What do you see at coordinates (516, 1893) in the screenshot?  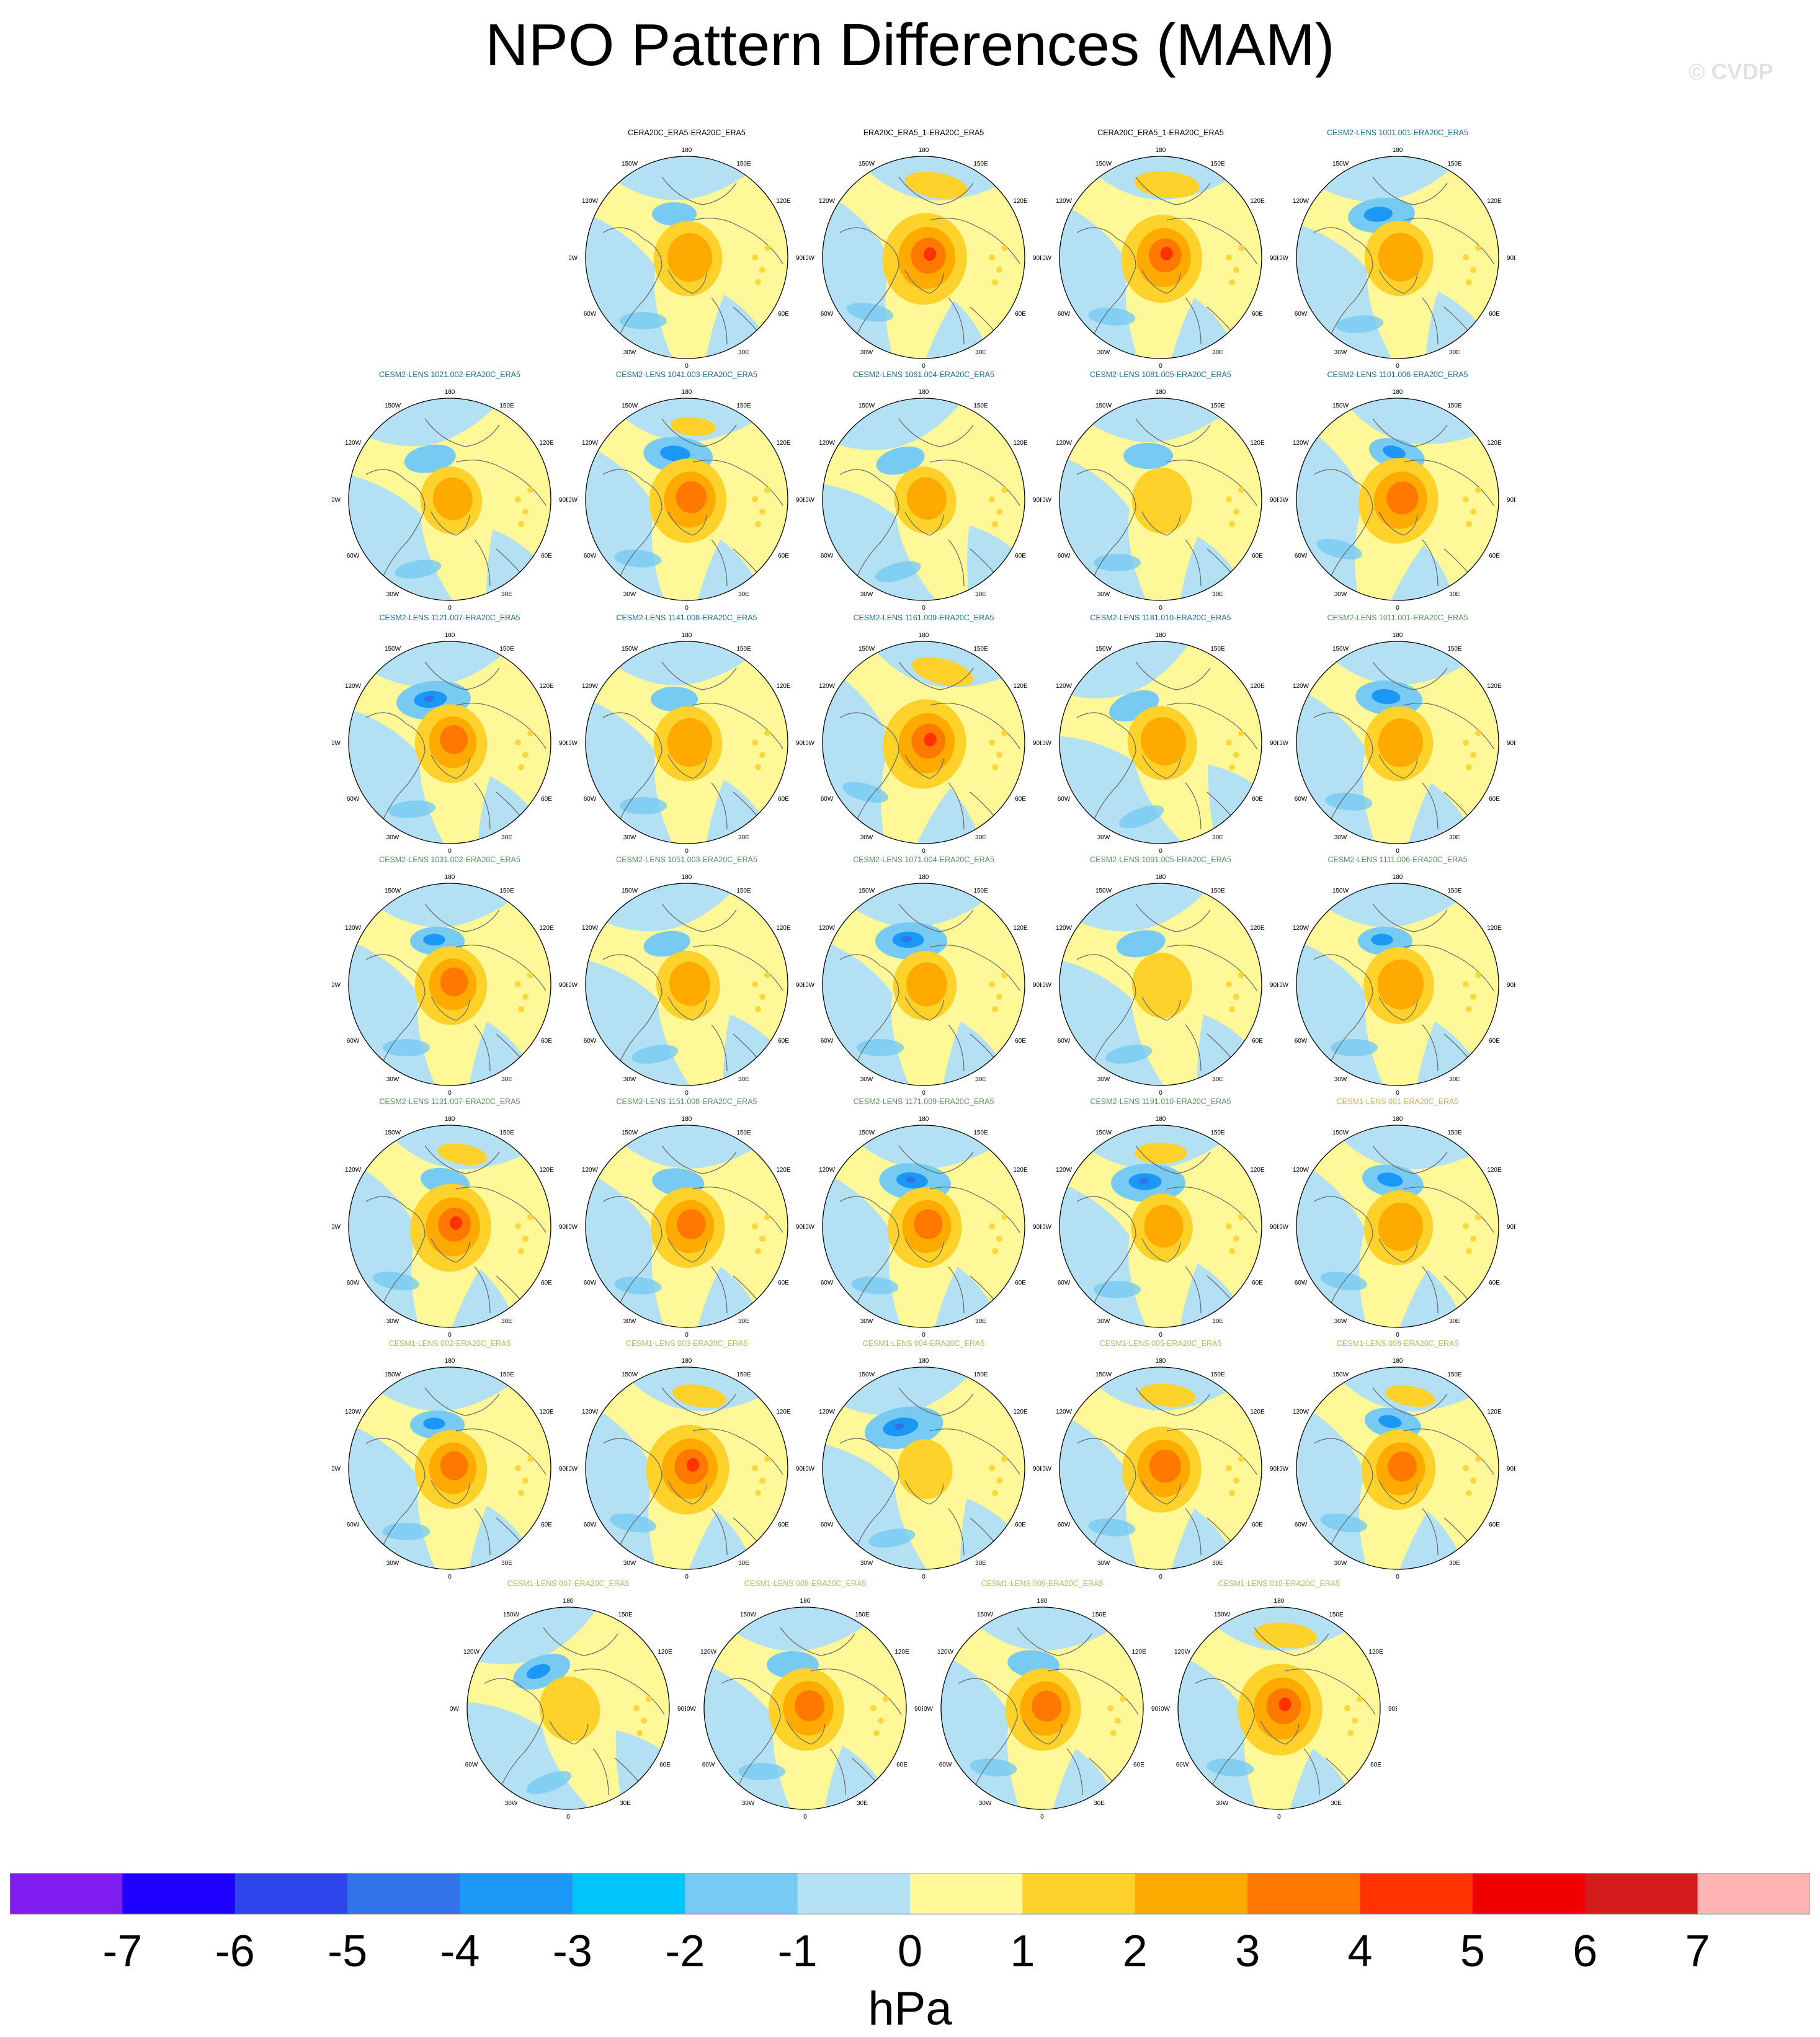 I see `colorbar-swatch` at bounding box center [516, 1893].